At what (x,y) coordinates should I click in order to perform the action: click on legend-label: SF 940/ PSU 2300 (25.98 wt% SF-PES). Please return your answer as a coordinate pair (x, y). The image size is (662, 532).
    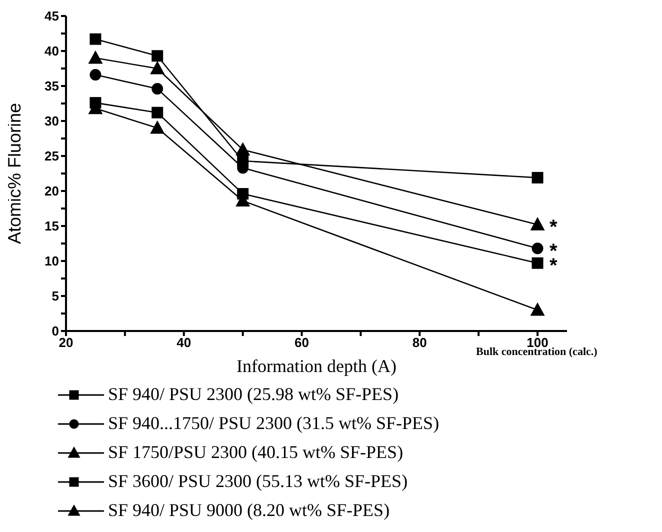
    Looking at the image, I should click on (253, 394).